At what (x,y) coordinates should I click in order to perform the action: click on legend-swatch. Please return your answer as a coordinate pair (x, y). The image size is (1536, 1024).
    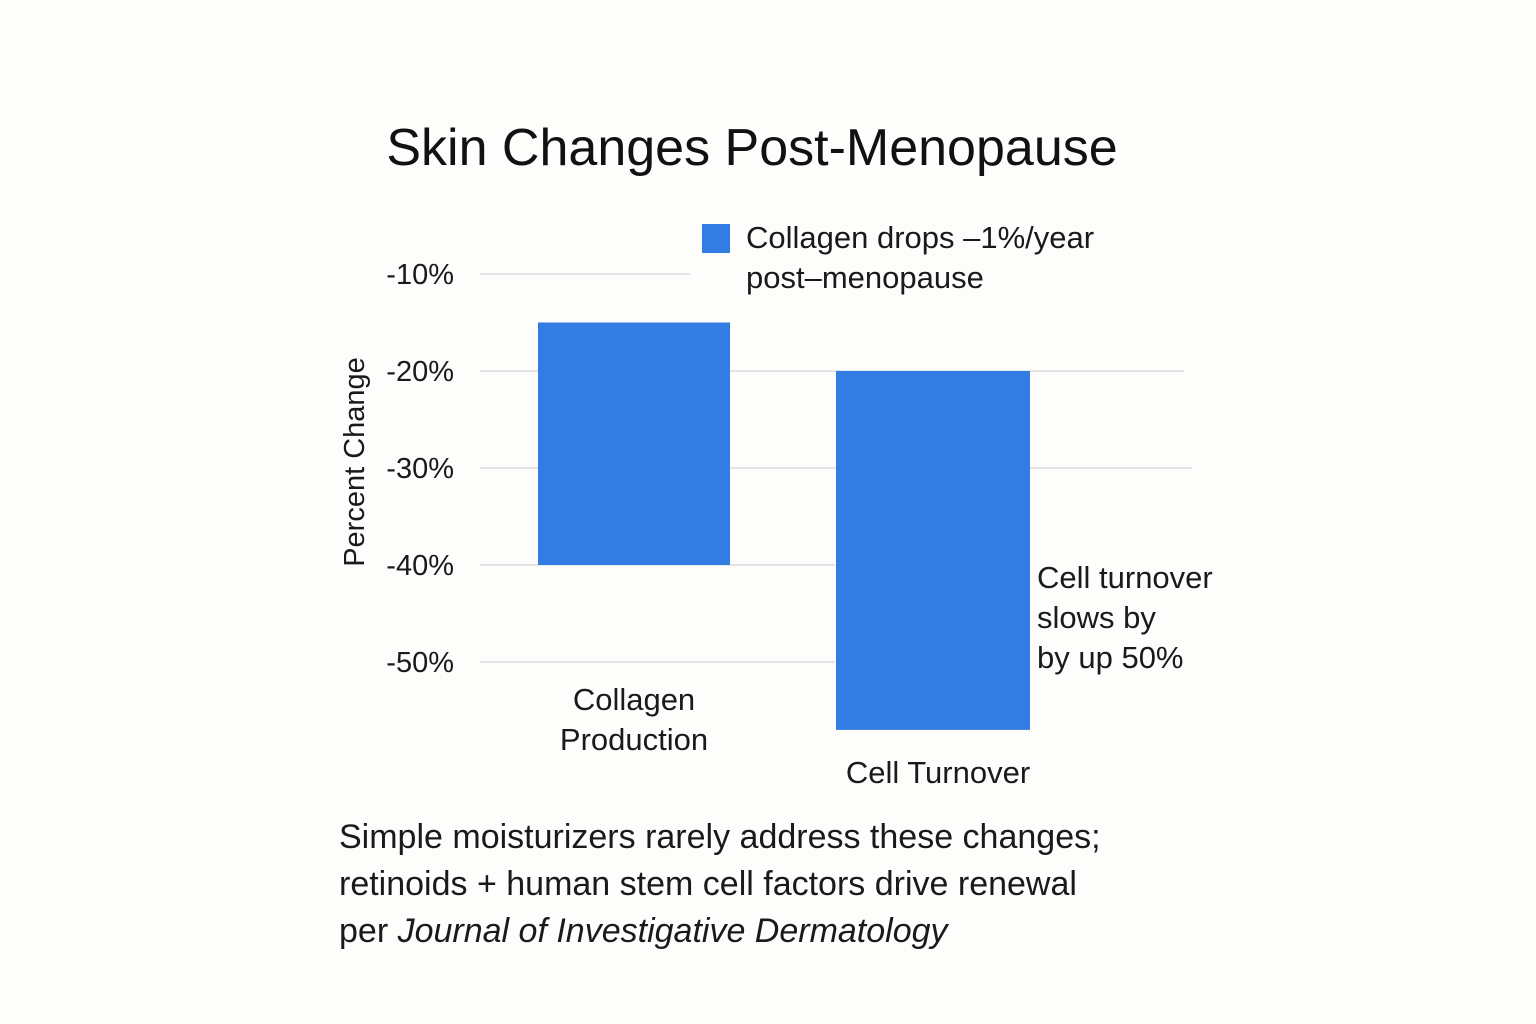
    Looking at the image, I should click on (716, 238).